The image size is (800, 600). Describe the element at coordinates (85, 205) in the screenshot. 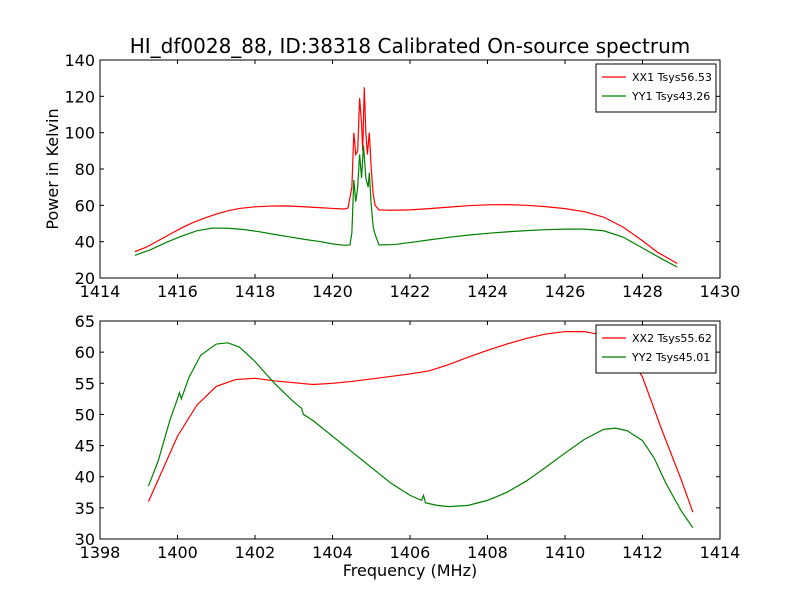

I see `top-y-tick-label: 60` at that location.